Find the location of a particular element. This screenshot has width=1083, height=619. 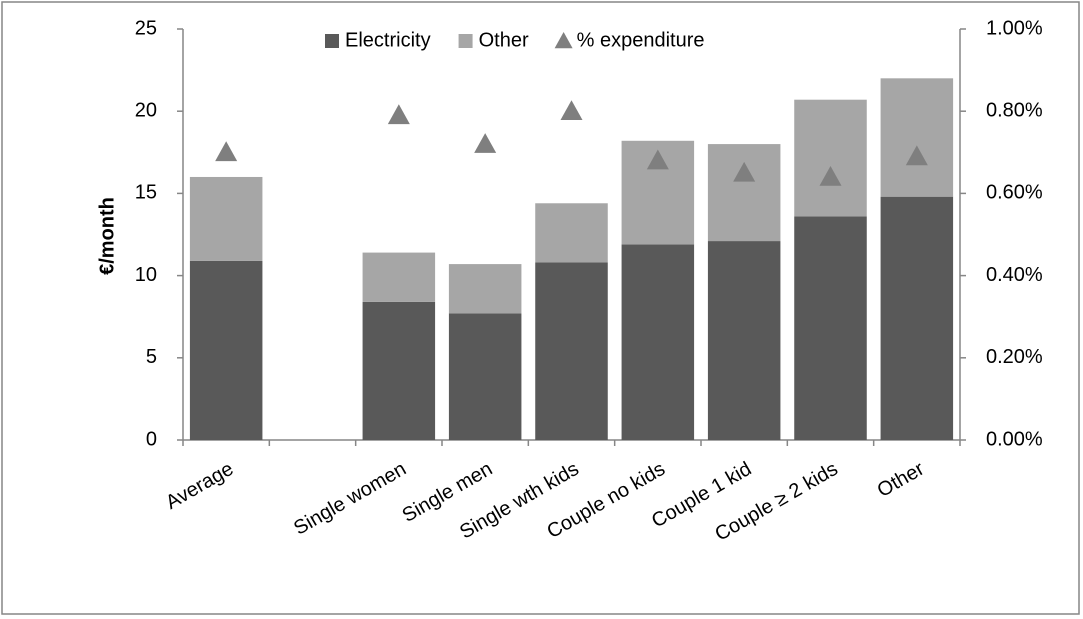

y-tick-label: 20 is located at coordinates (146, 110).